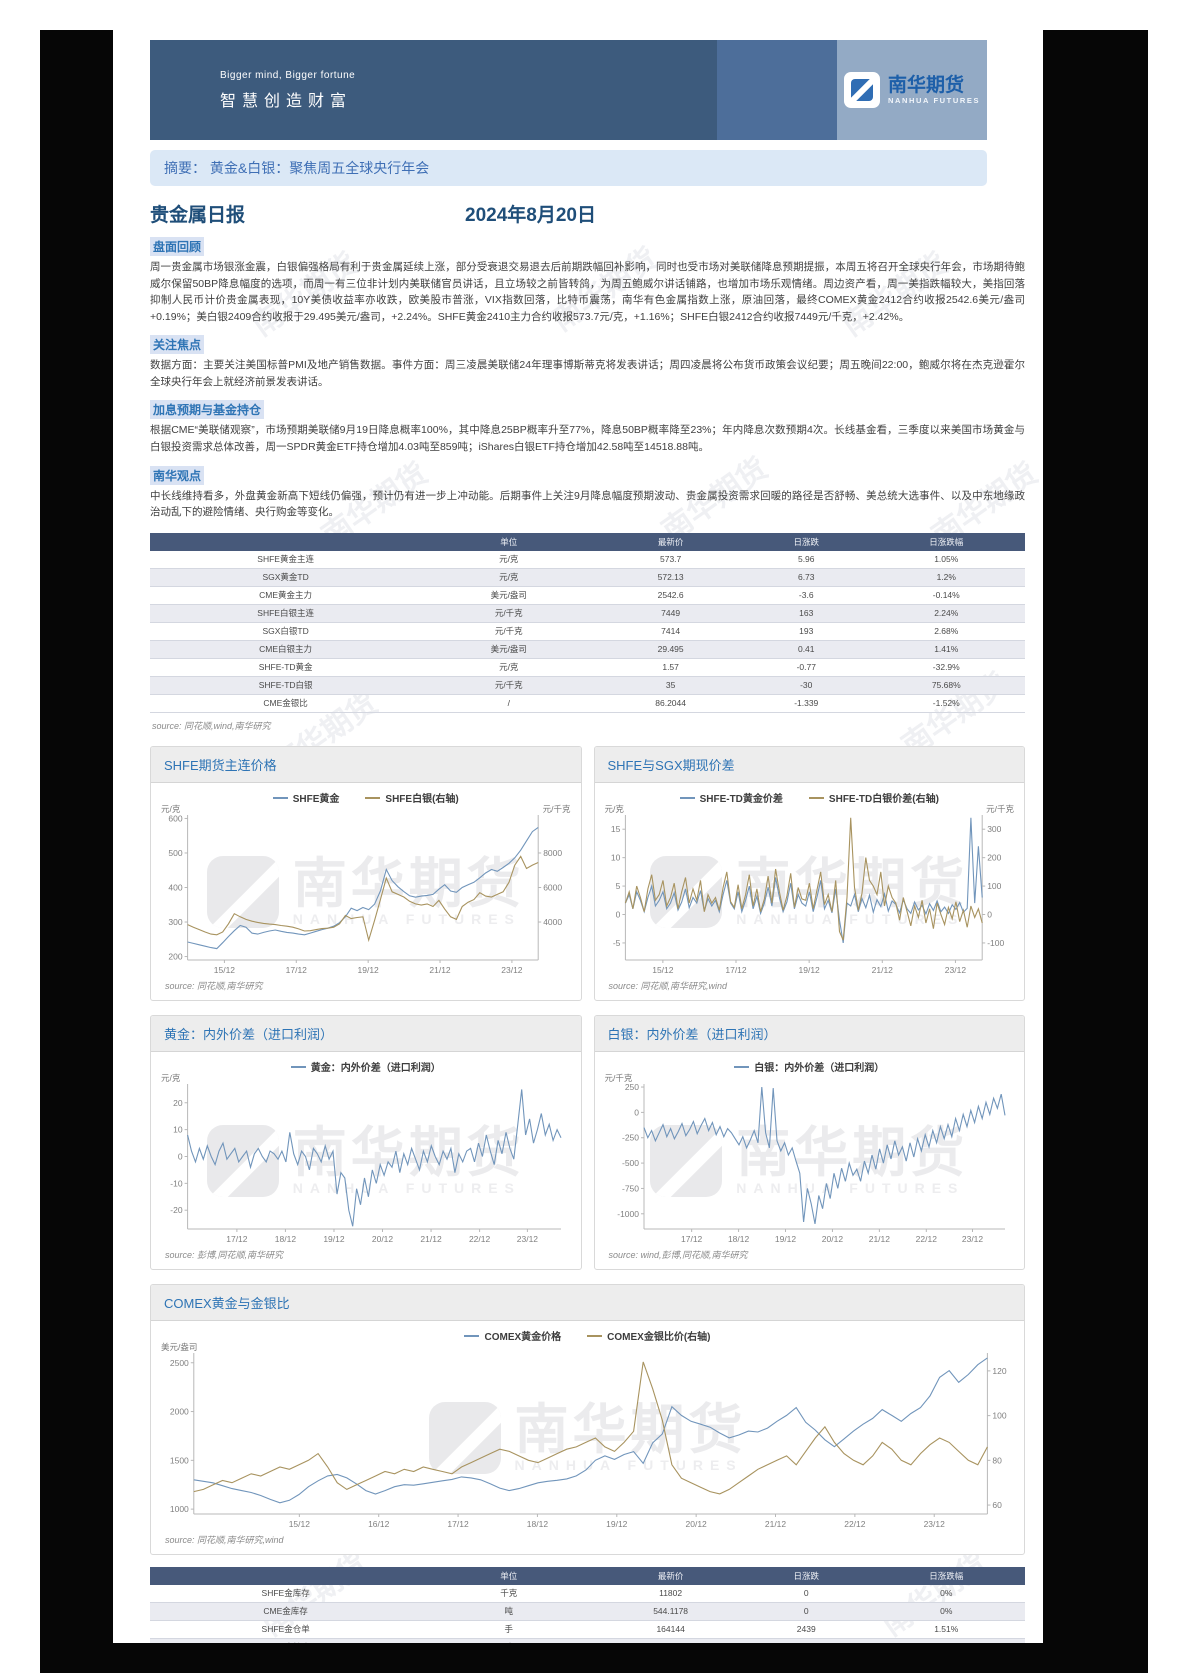 This screenshot has height=1680, width=1188. What do you see at coordinates (806, 1611) in the screenshot?
I see `table-cell: 0` at bounding box center [806, 1611].